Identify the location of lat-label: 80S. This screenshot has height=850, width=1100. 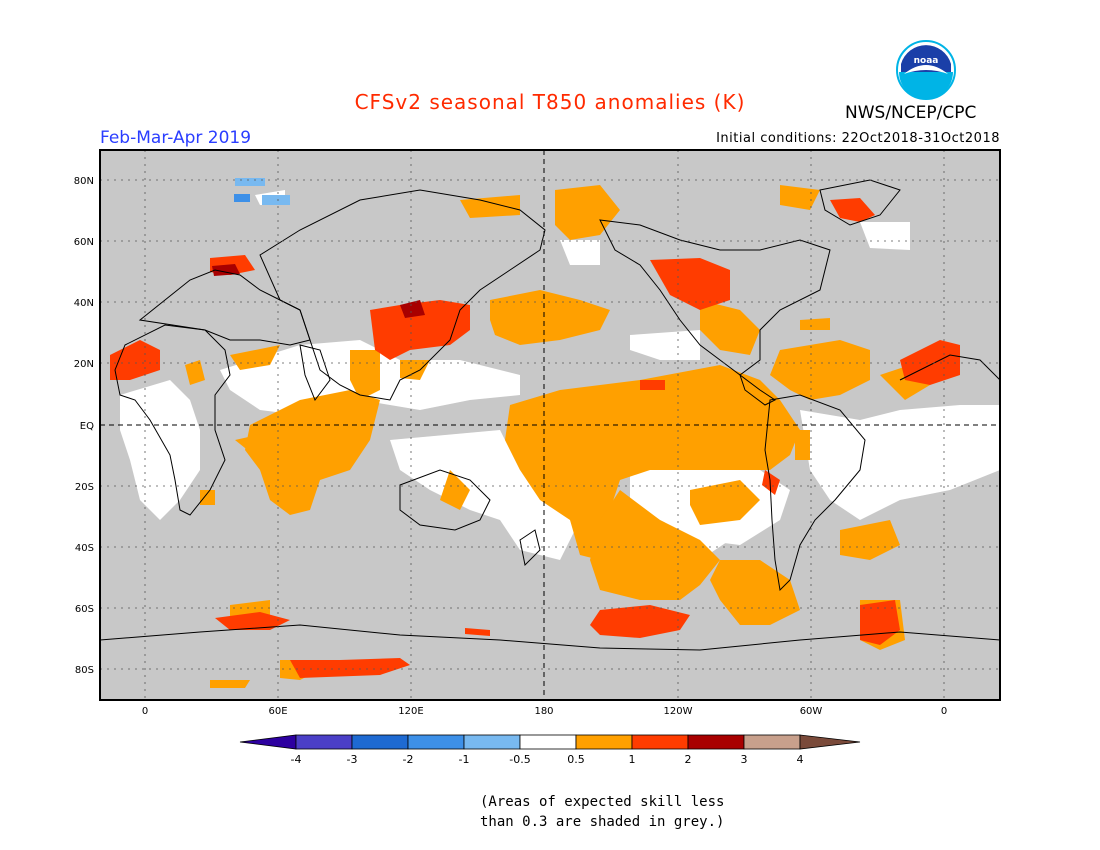
(84, 670).